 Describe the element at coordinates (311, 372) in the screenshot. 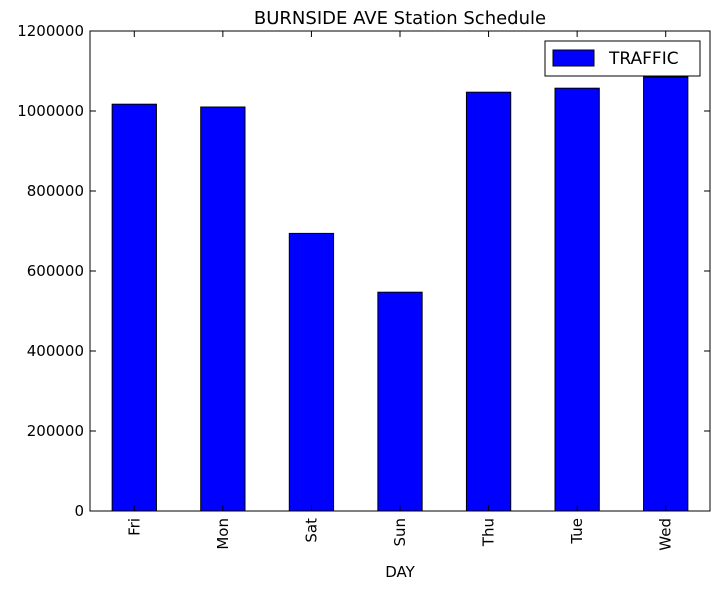

I see `bar-sat` at that location.